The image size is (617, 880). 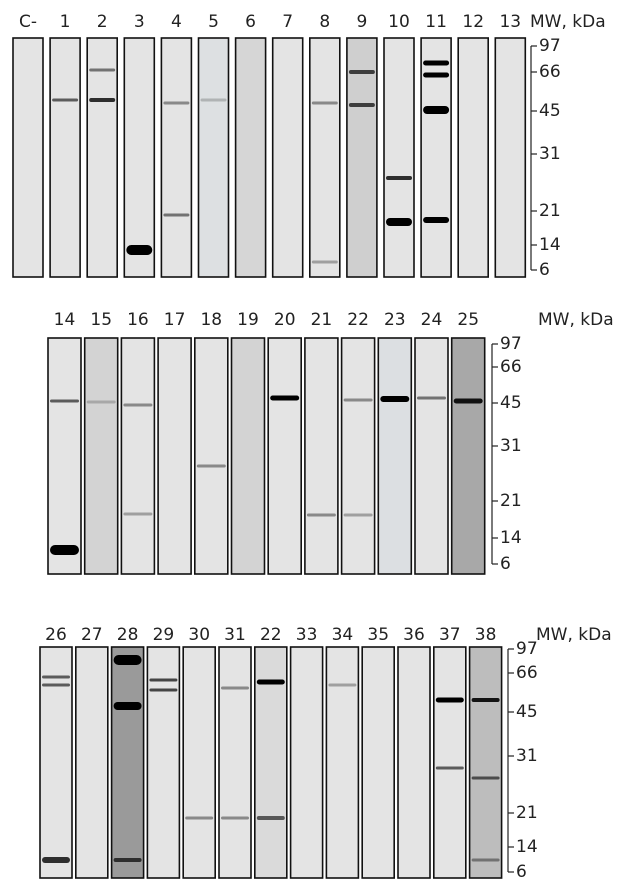 What do you see at coordinates (544, 270) in the screenshot?
I see `marker-label: 6` at bounding box center [544, 270].